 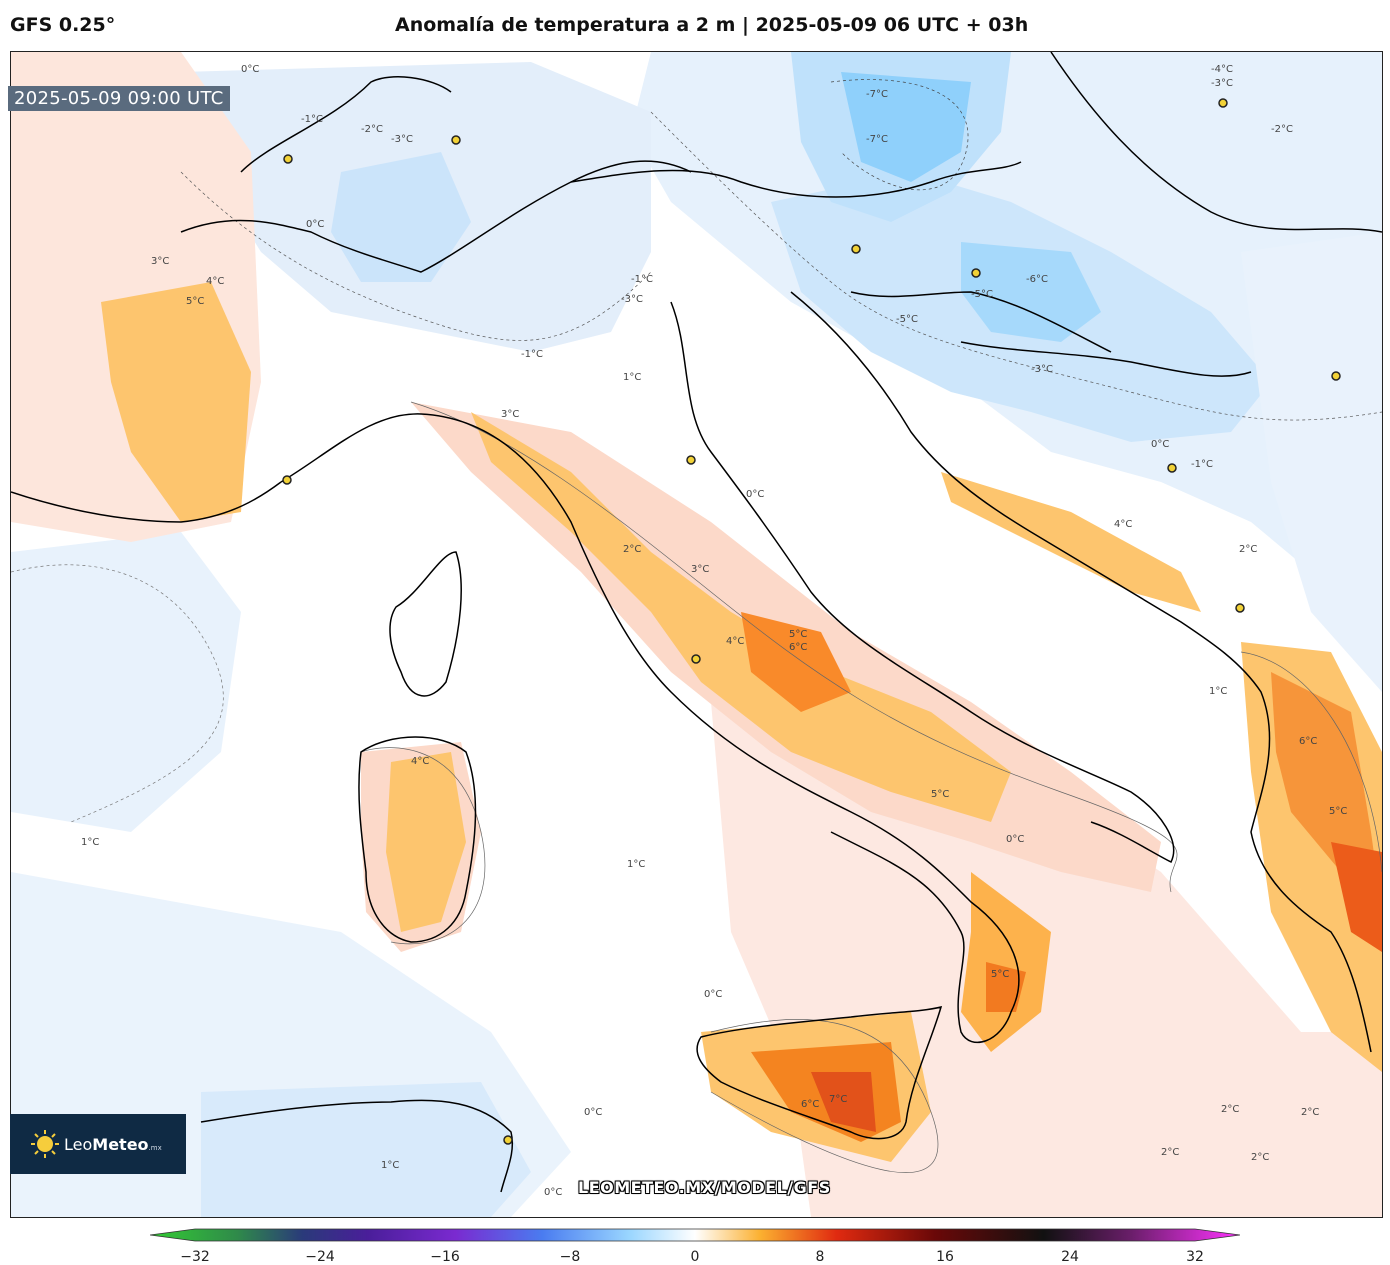 I want to click on logo-text-light: Leo, so click(x=78, y=1144).